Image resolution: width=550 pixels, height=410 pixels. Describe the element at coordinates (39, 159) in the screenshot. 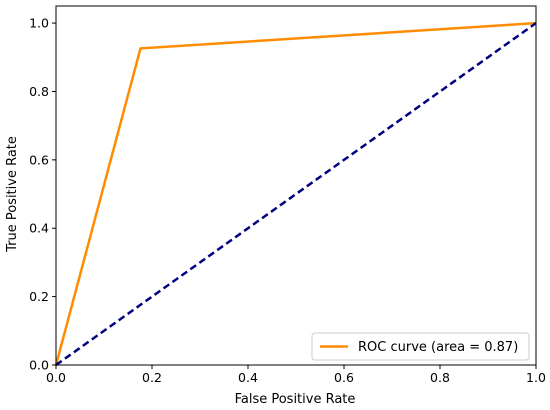

I see `y-tick-label: 0.6` at that location.